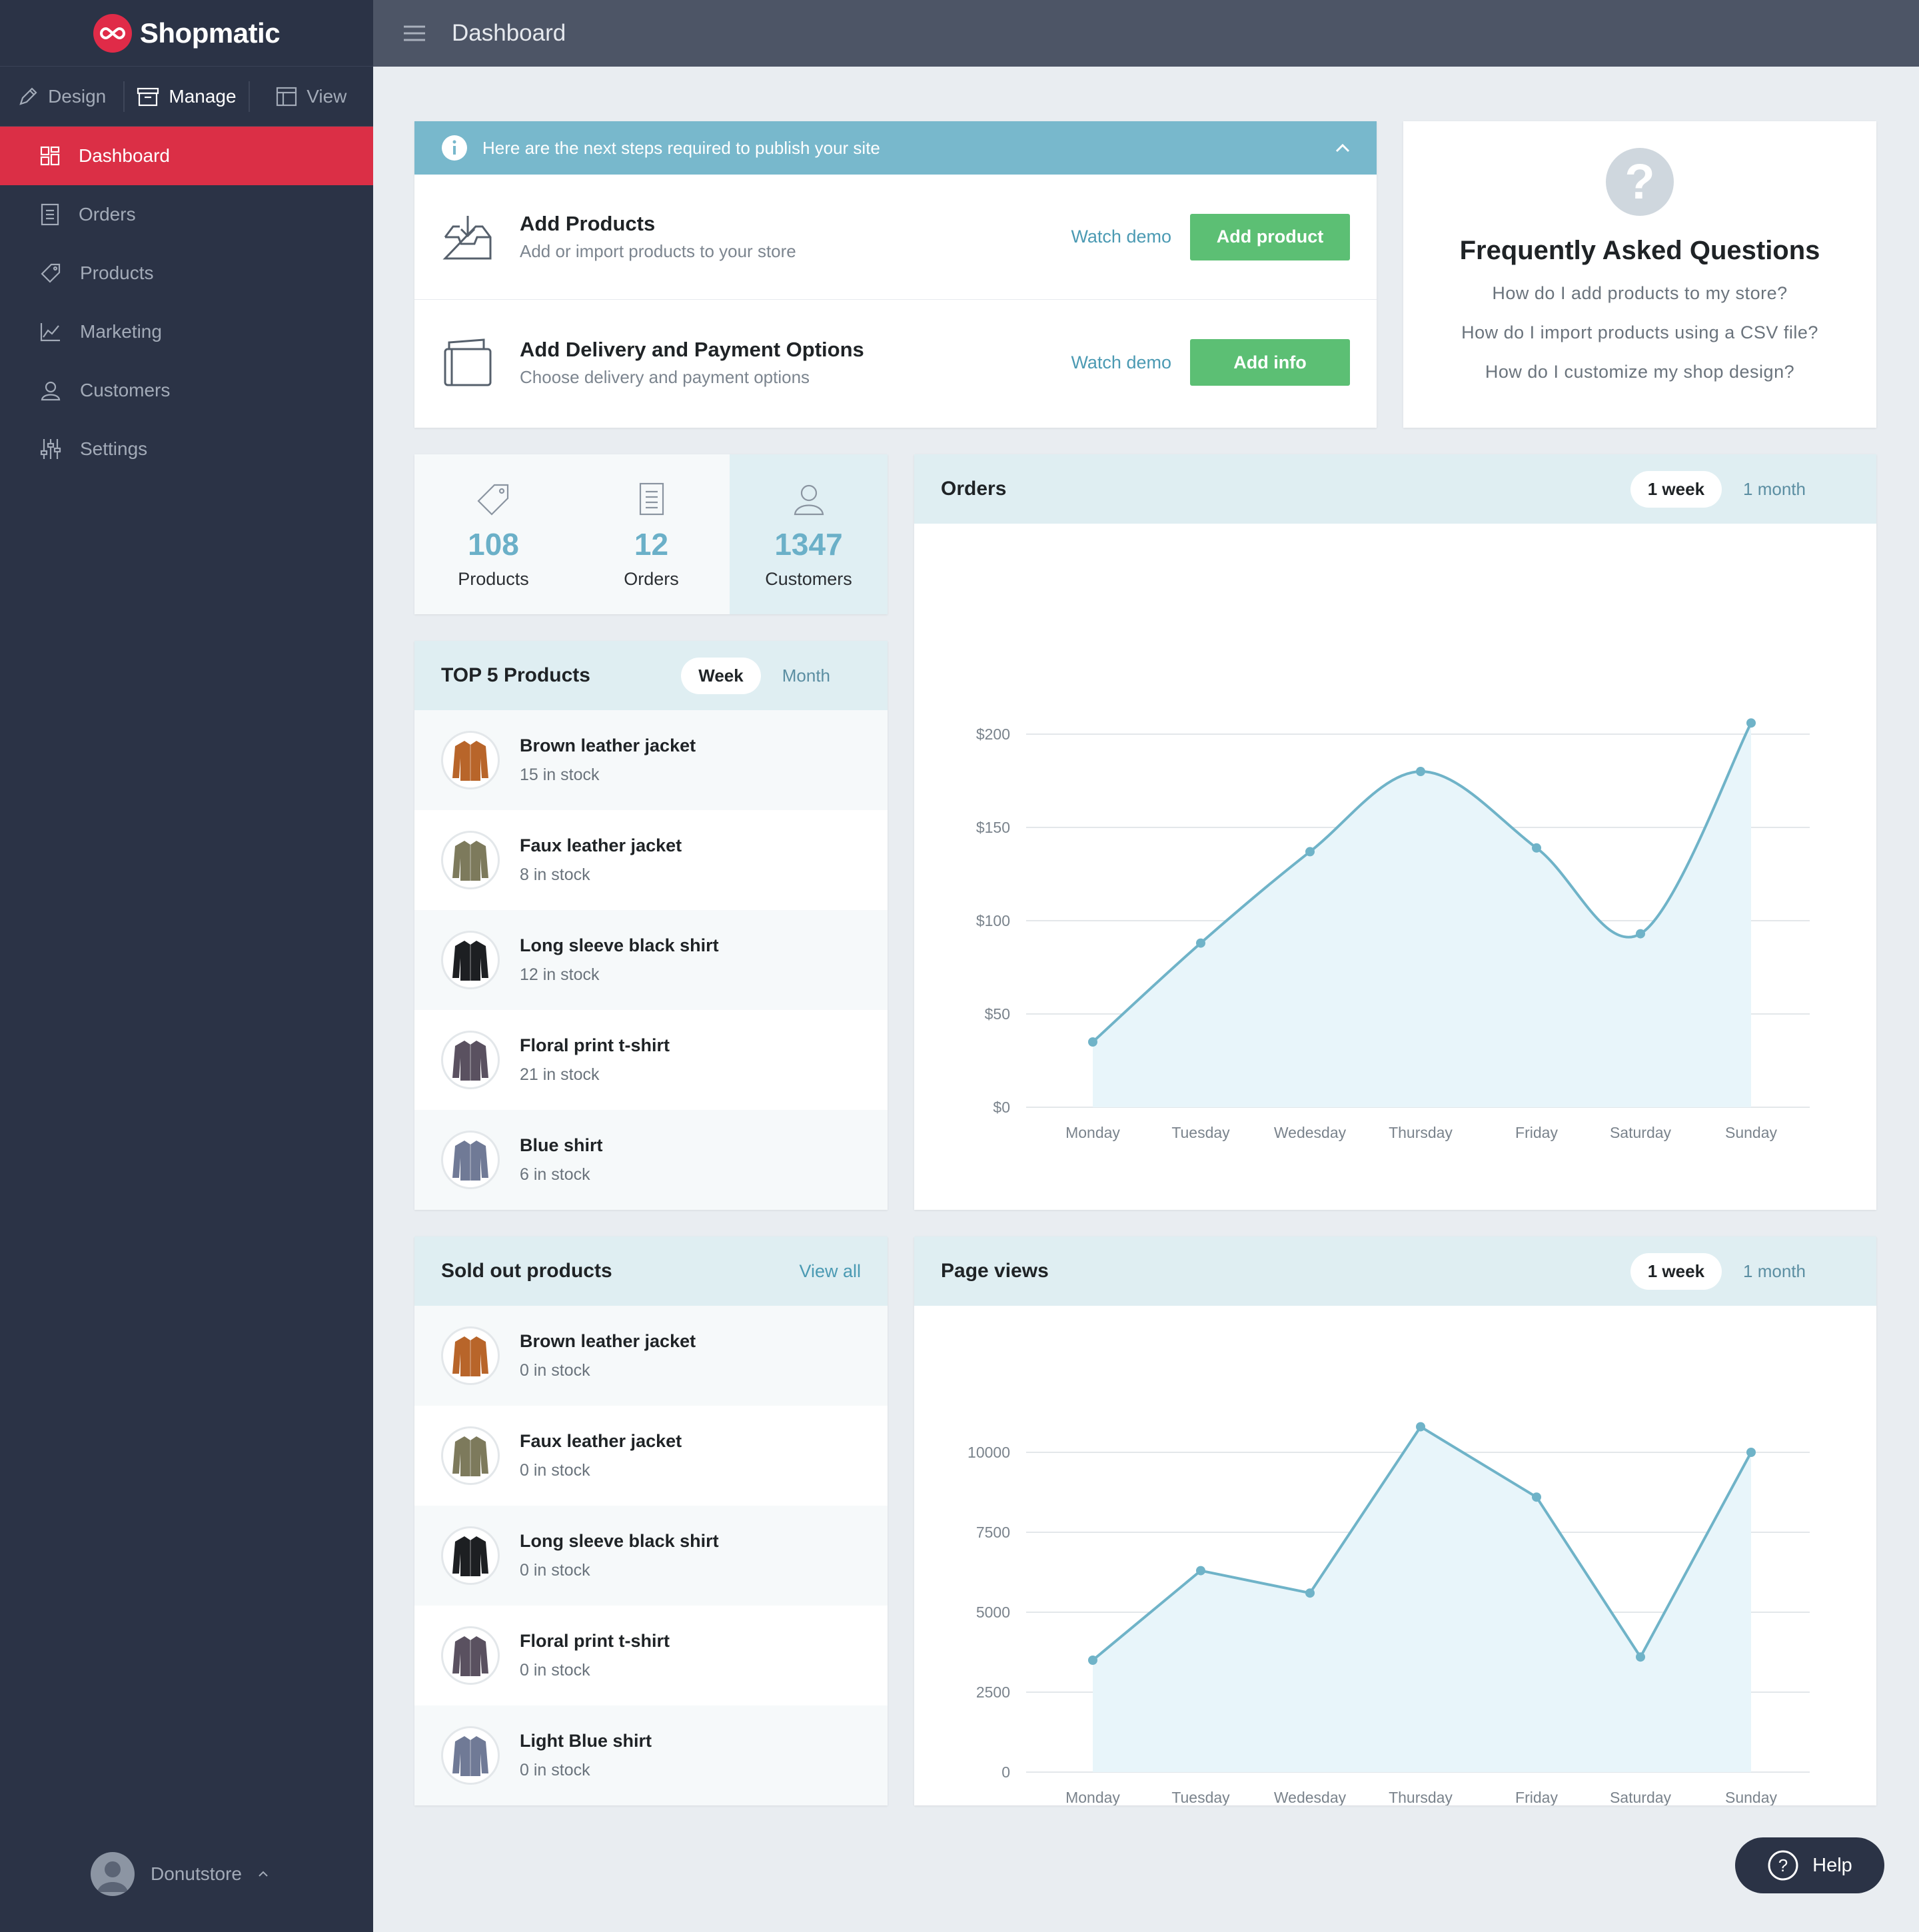 Image resolution: width=1919 pixels, height=1932 pixels. I want to click on list-item: Floral print t-shirt 0 in stock, so click(651, 1655).